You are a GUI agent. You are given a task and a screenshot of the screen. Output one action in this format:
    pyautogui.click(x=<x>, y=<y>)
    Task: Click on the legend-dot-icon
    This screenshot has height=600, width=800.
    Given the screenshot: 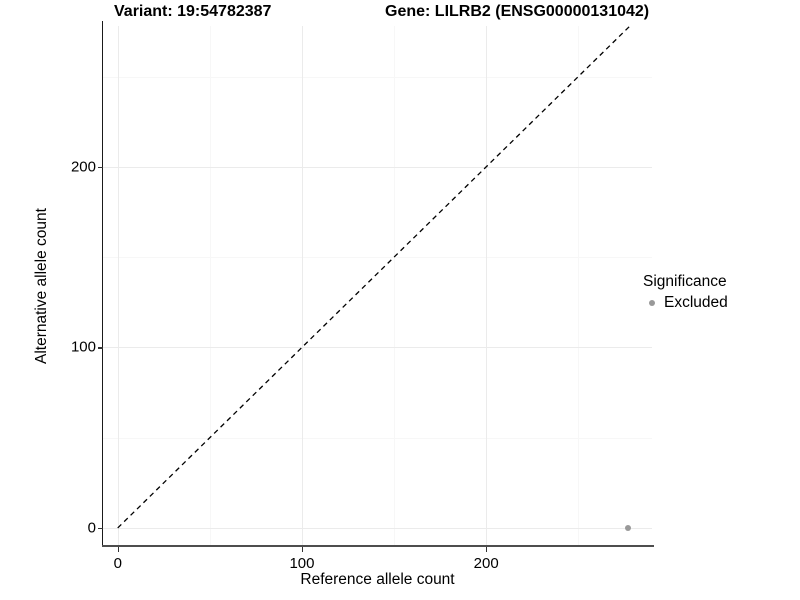 What is the action you would take?
    pyautogui.click(x=652, y=303)
    